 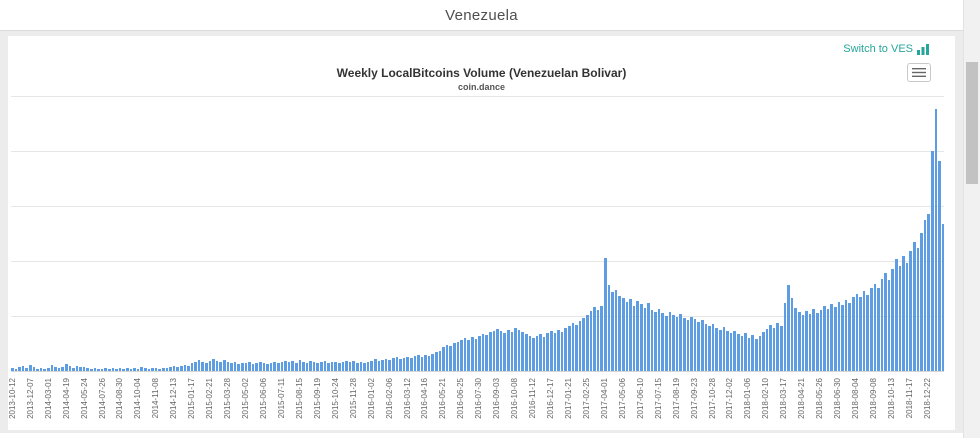 What do you see at coordinates (389, 398) in the screenshot?
I see `x-axis-label: 2016-02-06` at bounding box center [389, 398].